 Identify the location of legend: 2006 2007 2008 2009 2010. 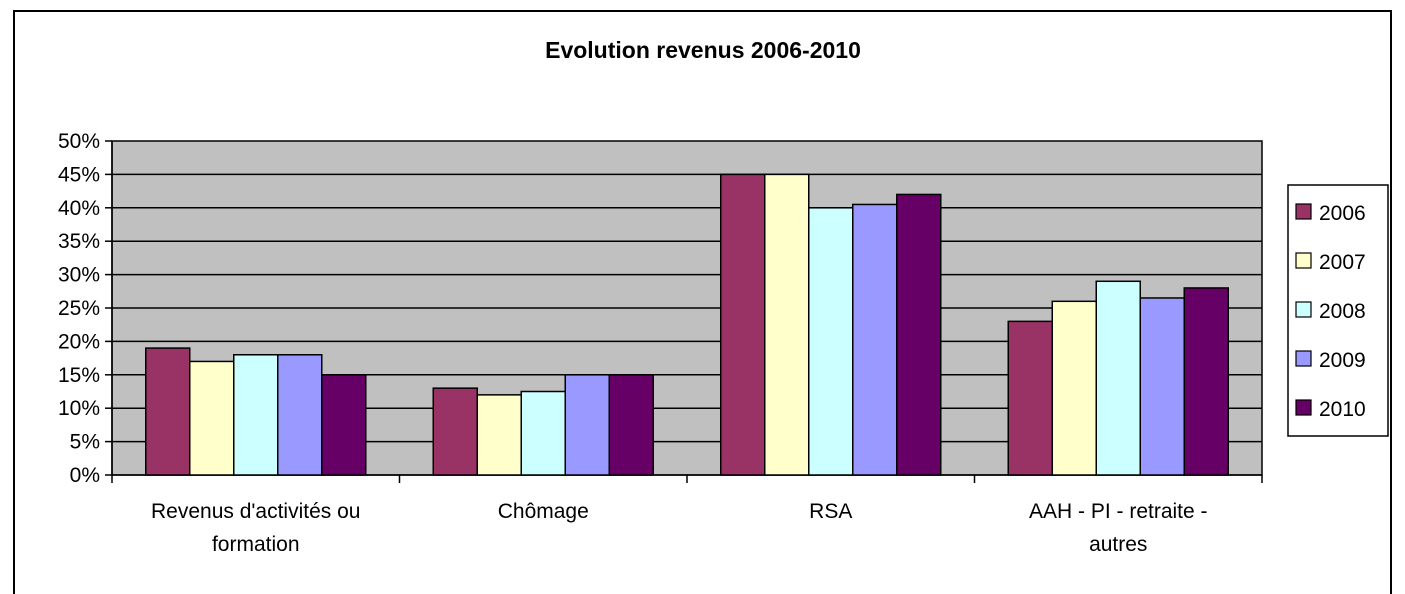
(1338, 310).